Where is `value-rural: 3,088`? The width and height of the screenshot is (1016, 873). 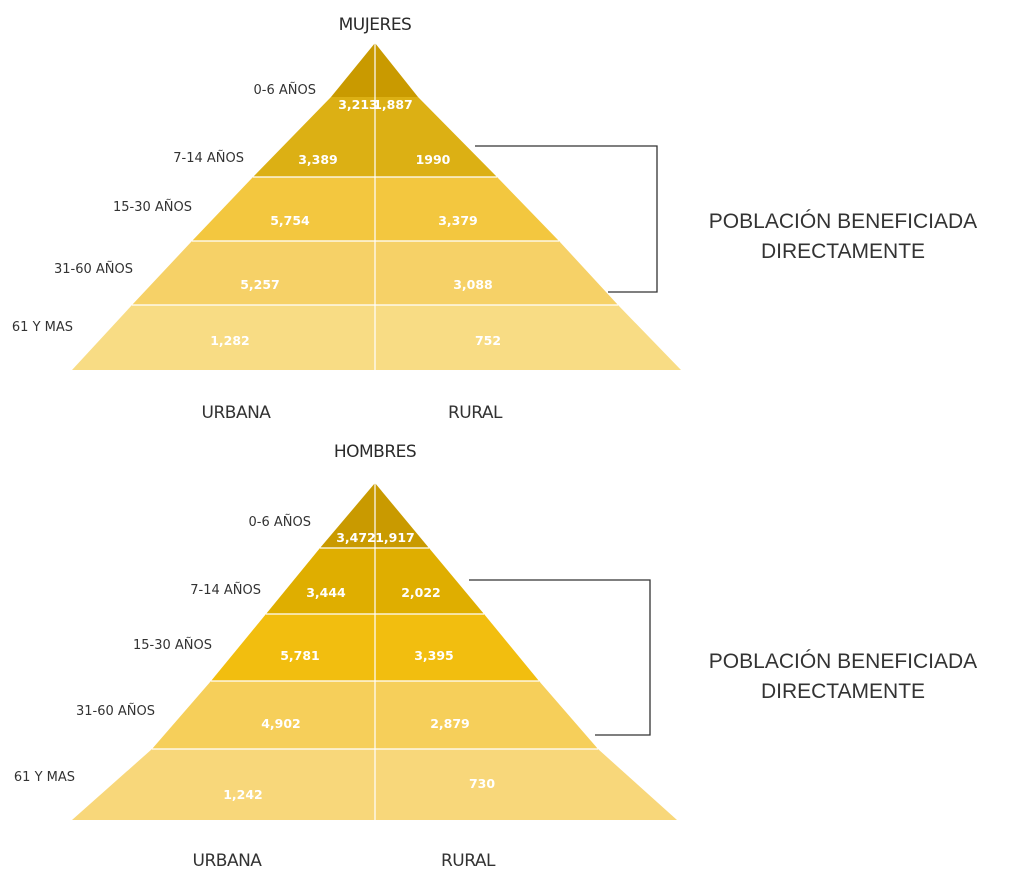
value-rural: 3,088 is located at coordinates (473, 284).